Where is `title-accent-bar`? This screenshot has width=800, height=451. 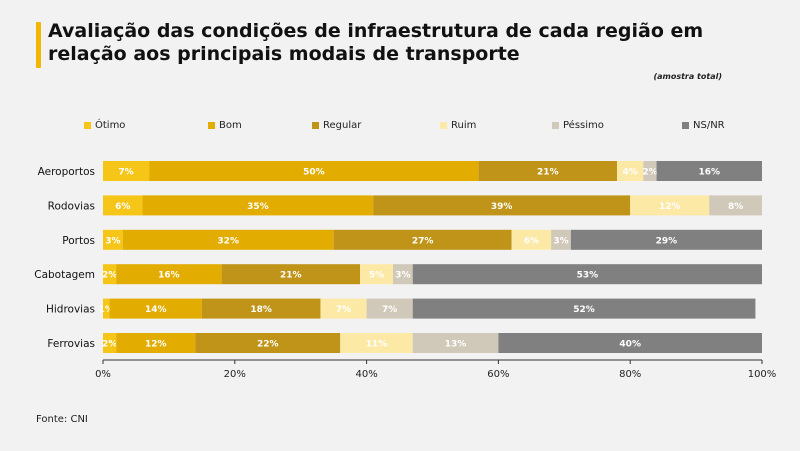
title-accent-bar is located at coordinates (38, 45).